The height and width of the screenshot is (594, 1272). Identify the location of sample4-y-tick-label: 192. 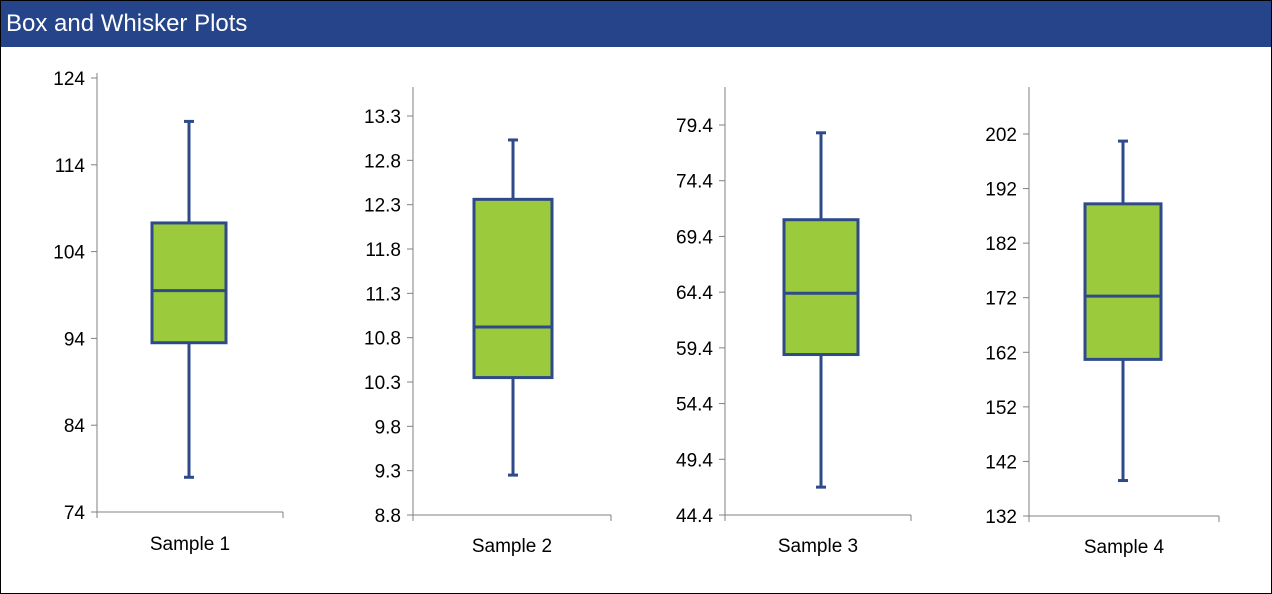
(1001, 190).